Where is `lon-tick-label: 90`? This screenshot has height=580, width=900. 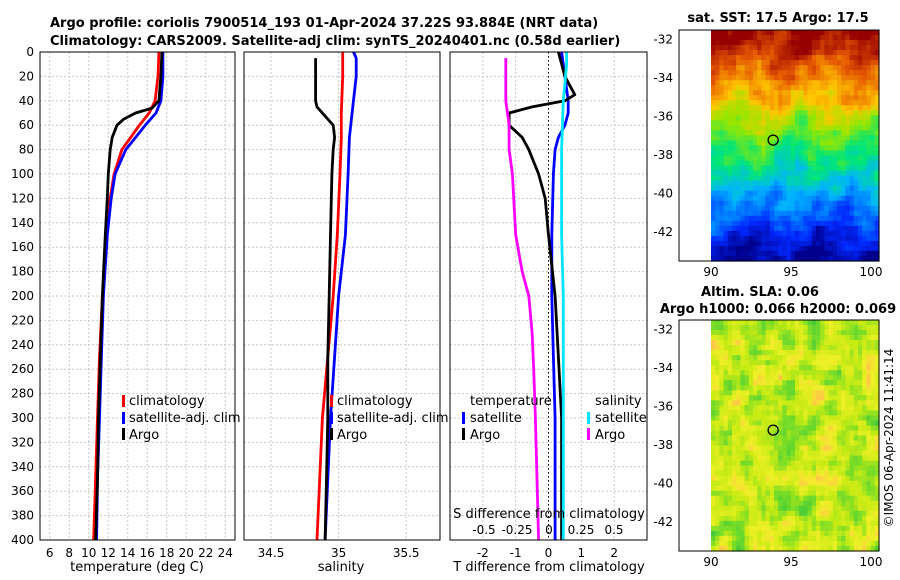
lon-tick-label: 90 is located at coordinates (710, 562).